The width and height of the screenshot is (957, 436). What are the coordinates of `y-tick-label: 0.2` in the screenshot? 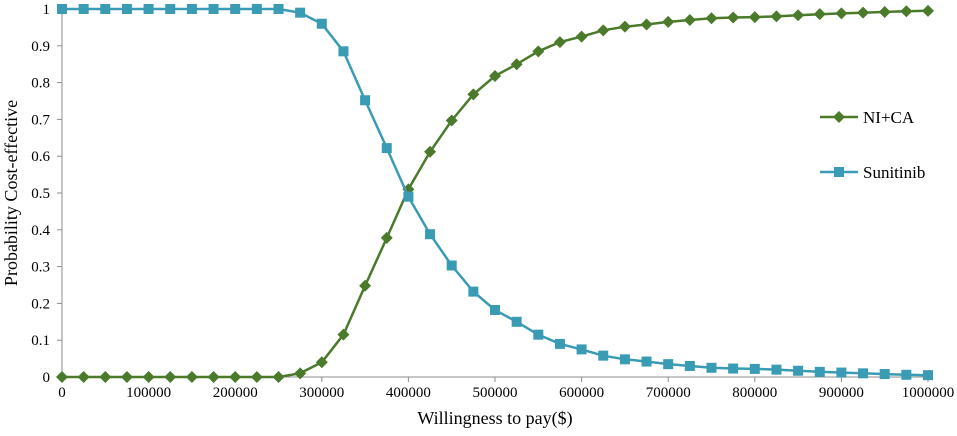 It's located at (40, 304).